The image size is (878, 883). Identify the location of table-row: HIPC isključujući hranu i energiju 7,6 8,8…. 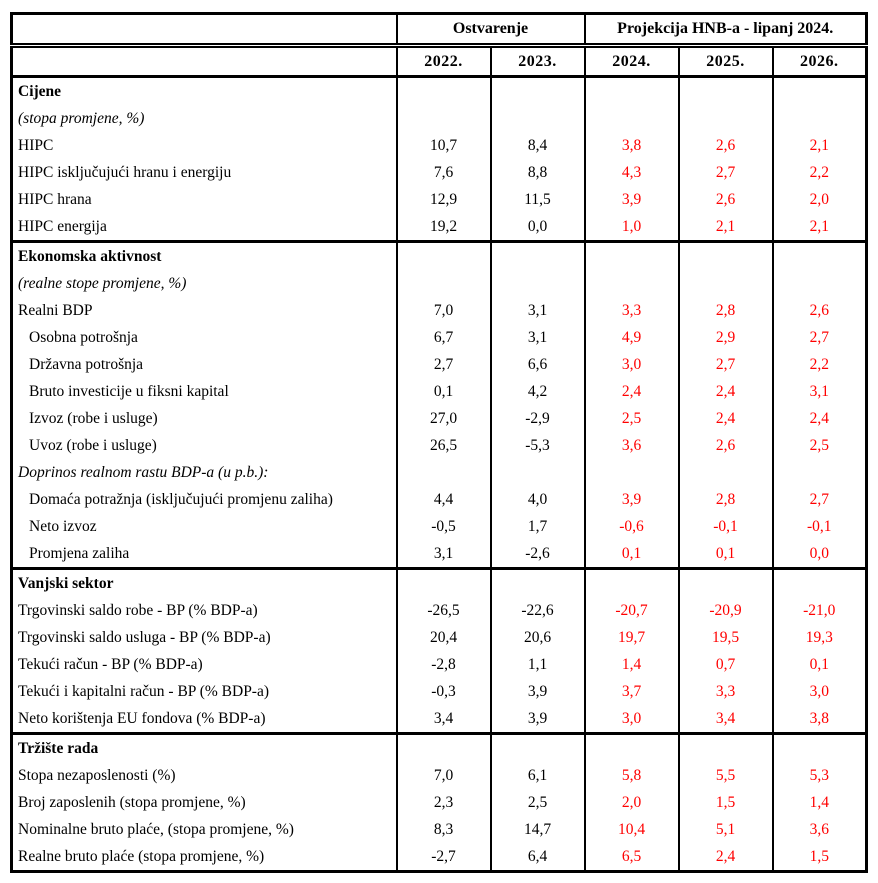
(439, 172).